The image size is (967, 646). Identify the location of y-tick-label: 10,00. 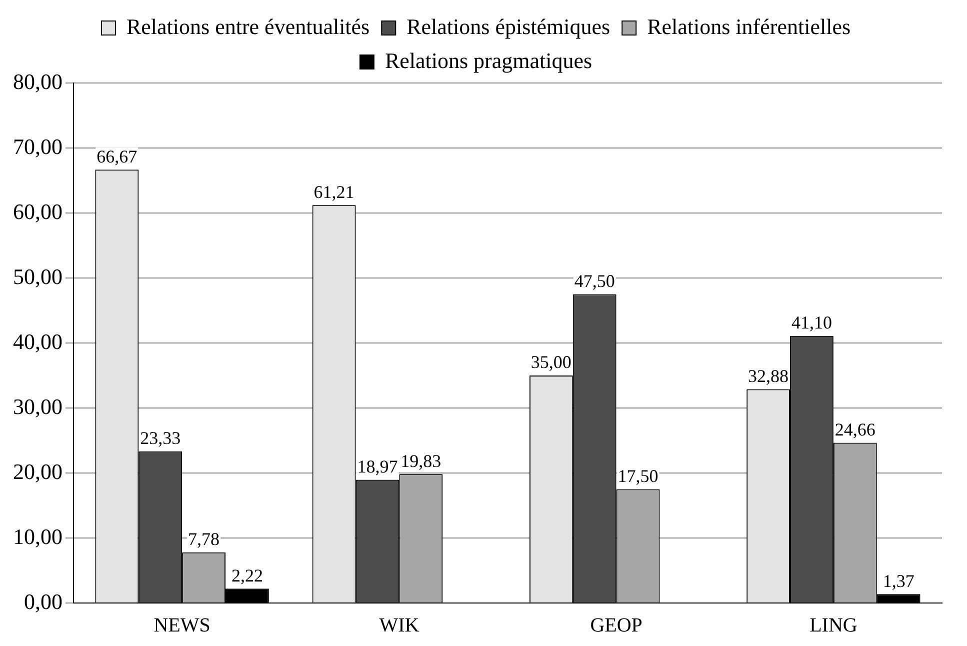
(37, 536).